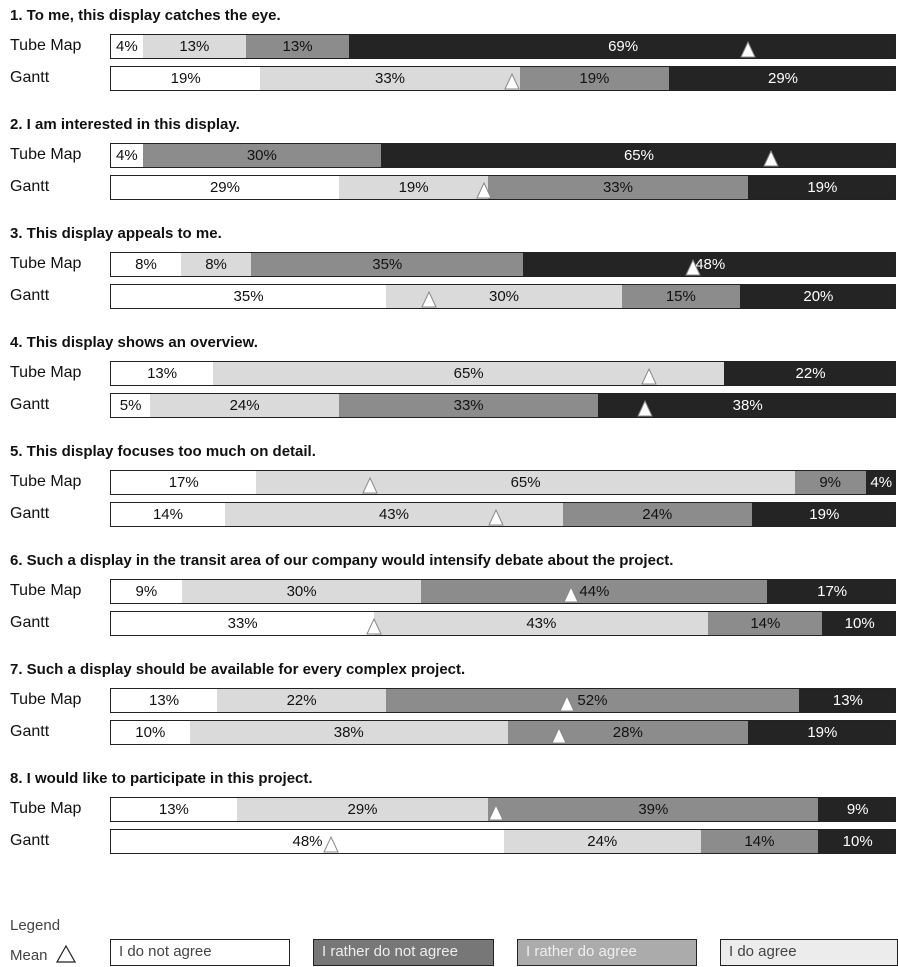 Image resolution: width=898 pixels, height=967 pixels. Describe the element at coordinates (503, 700) in the screenshot. I see `stacked-bar: 13% 22% 52% 13%` at that location.